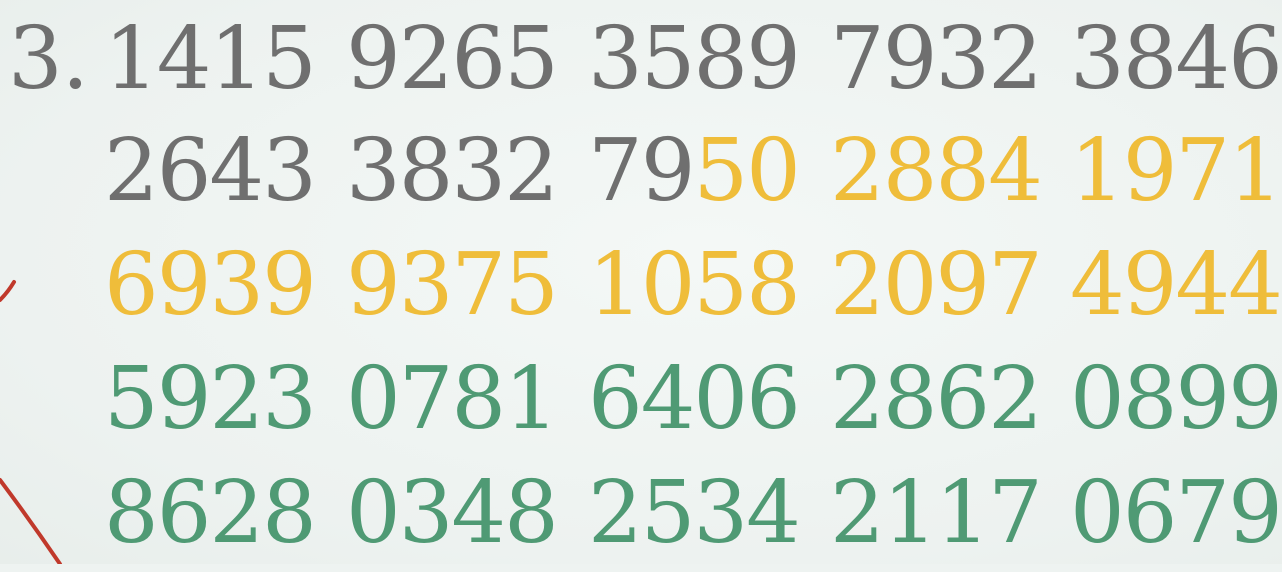  I want to click on digit-group: 8628, so click(210, 513).